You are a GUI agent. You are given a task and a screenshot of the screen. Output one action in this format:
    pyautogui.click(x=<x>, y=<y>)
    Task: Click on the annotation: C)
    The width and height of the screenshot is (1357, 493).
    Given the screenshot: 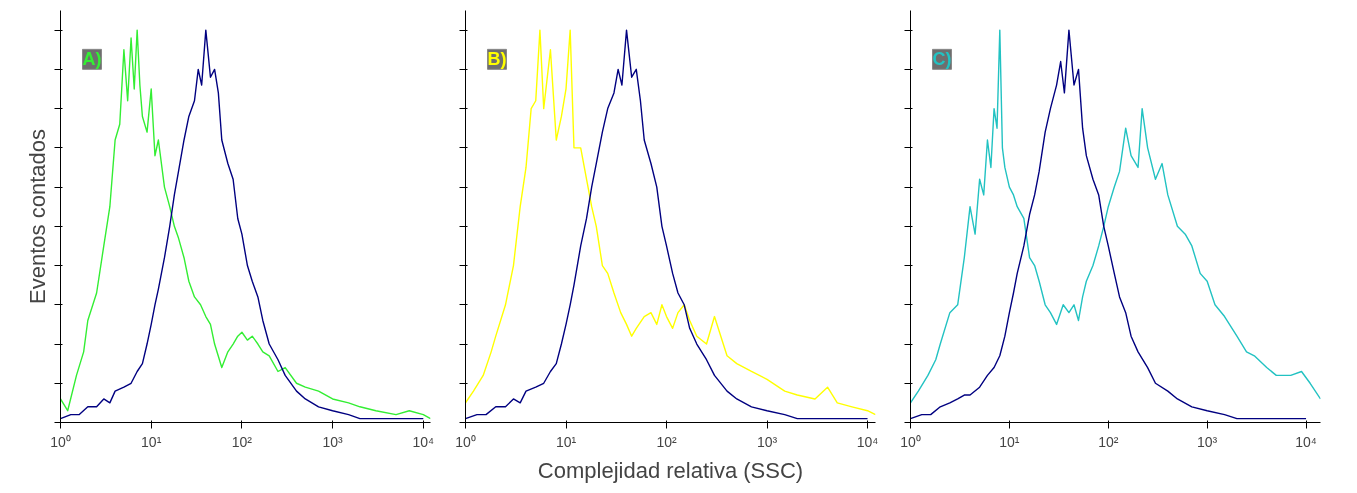 What is the action you would take?
    pyautogui.click(x=942, y=59)
    